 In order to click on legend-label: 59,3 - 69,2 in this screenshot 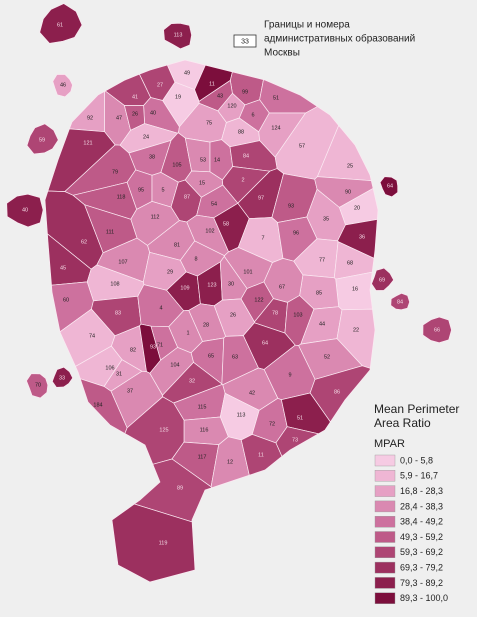, I will do `click(421, 552)`.